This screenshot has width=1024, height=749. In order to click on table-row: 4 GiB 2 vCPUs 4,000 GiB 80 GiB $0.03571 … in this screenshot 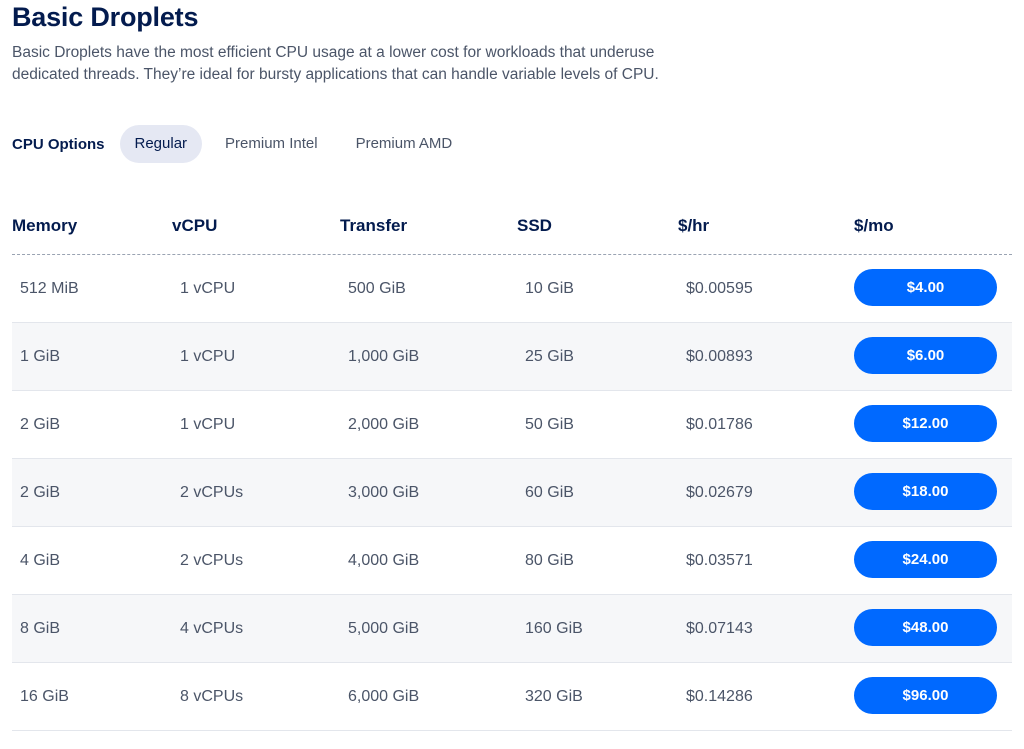, I will do `click(512, 561)`.